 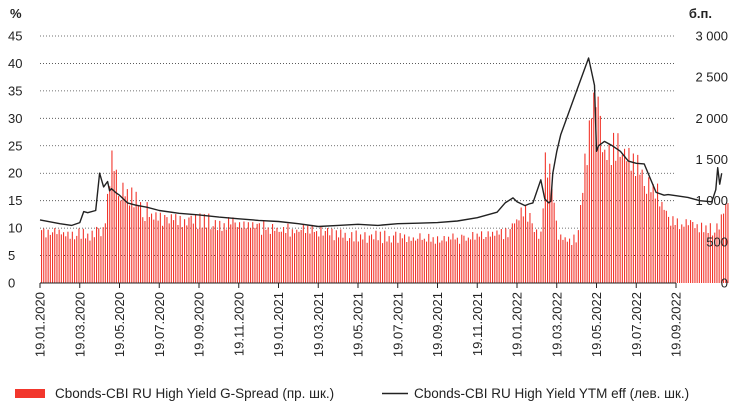 I want to click on left-tick-label: 15, so click(x=15, y=200).